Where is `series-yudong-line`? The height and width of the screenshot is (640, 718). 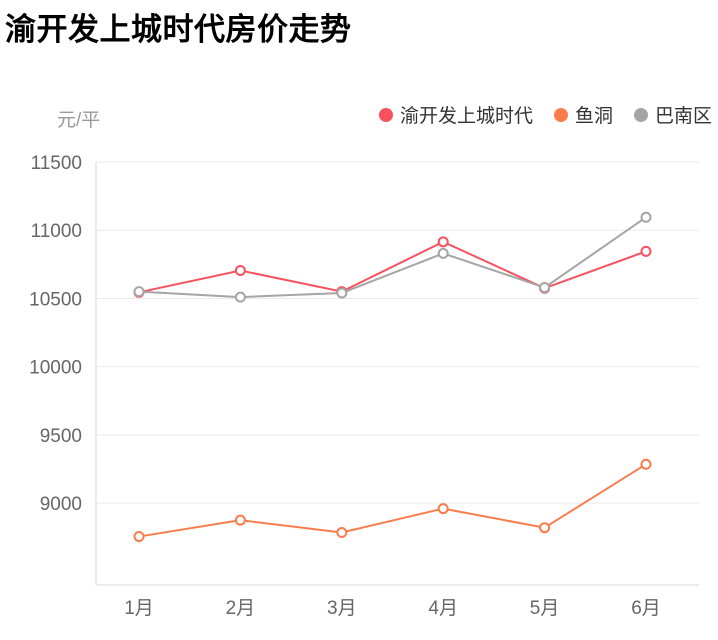
series-yudong-line is located at coordinates (392, 500).